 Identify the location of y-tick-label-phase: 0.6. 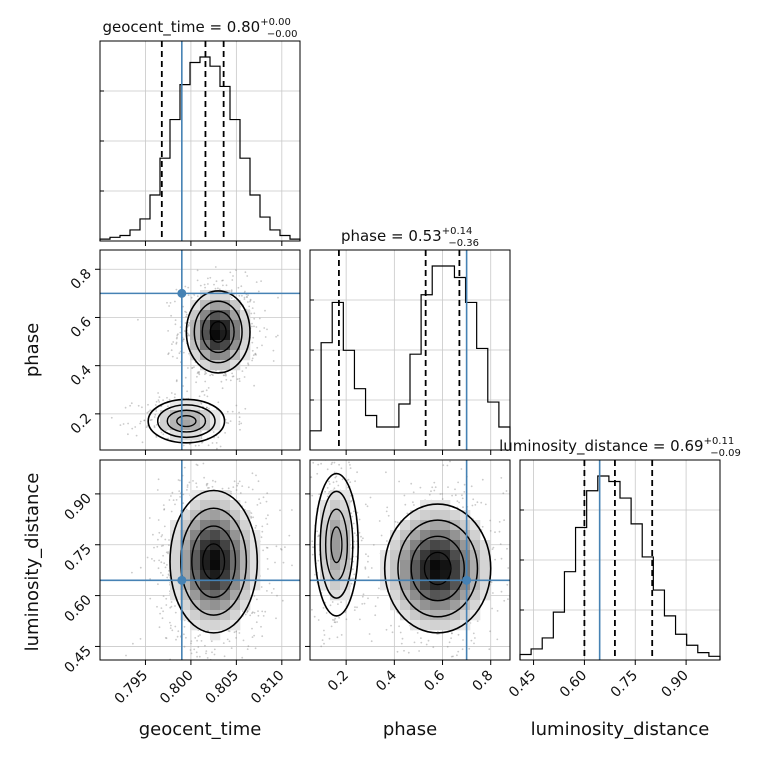
(81, 327).